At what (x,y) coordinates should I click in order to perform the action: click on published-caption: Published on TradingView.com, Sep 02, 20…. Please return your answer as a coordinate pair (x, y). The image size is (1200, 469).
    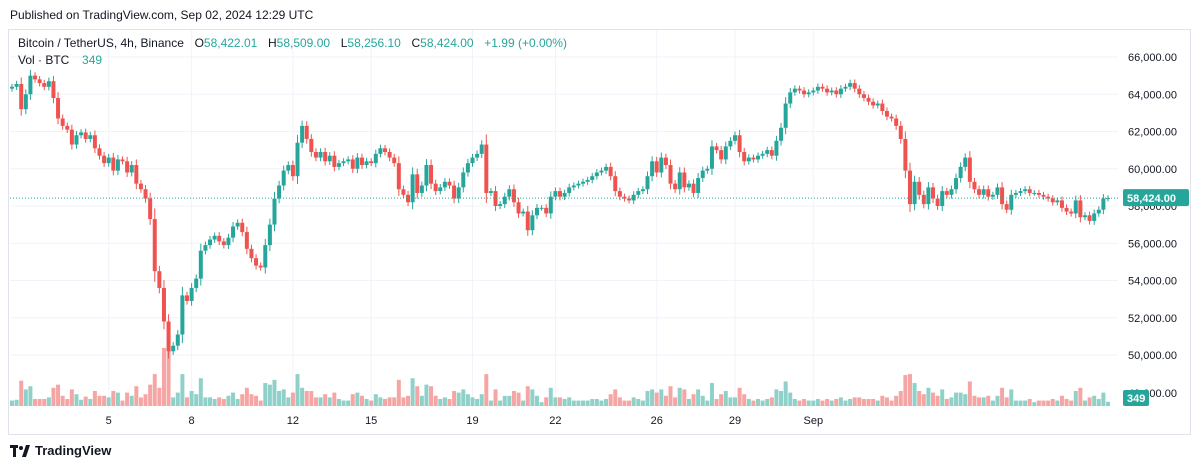
    Looking at the image, I should click on (162, 15).